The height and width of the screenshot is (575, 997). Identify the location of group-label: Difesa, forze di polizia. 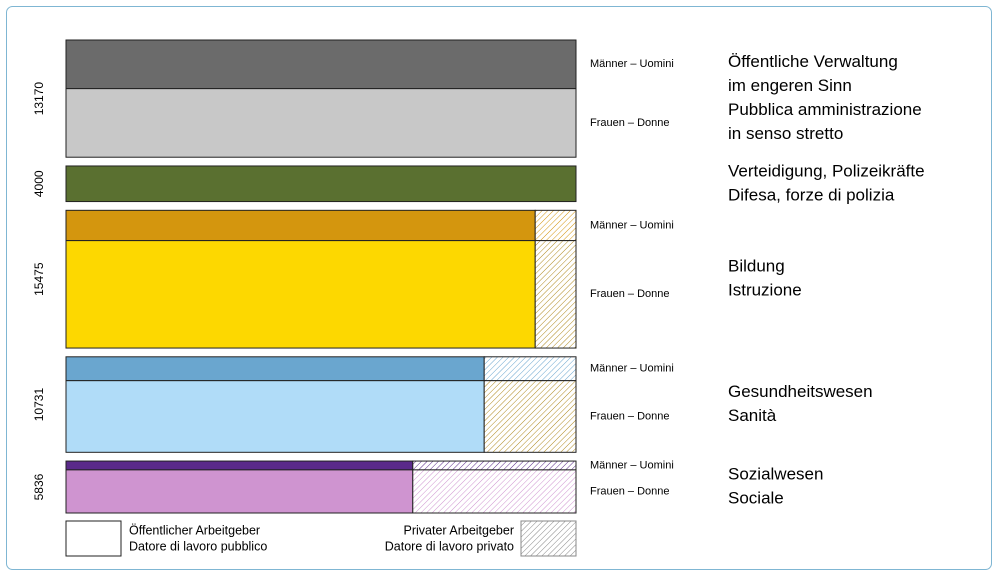
(811, 194).